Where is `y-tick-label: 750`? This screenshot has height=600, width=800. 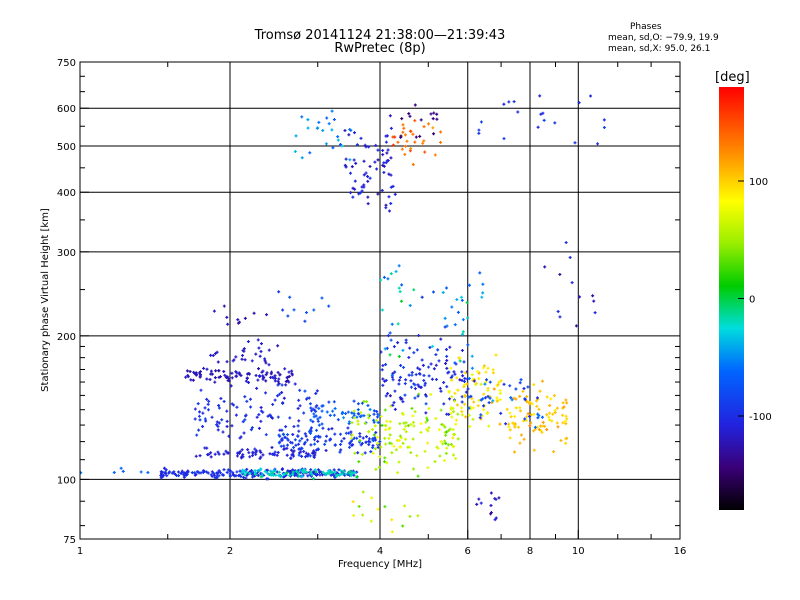
y-tick-label: 750 is located at coordinates (66, 63).